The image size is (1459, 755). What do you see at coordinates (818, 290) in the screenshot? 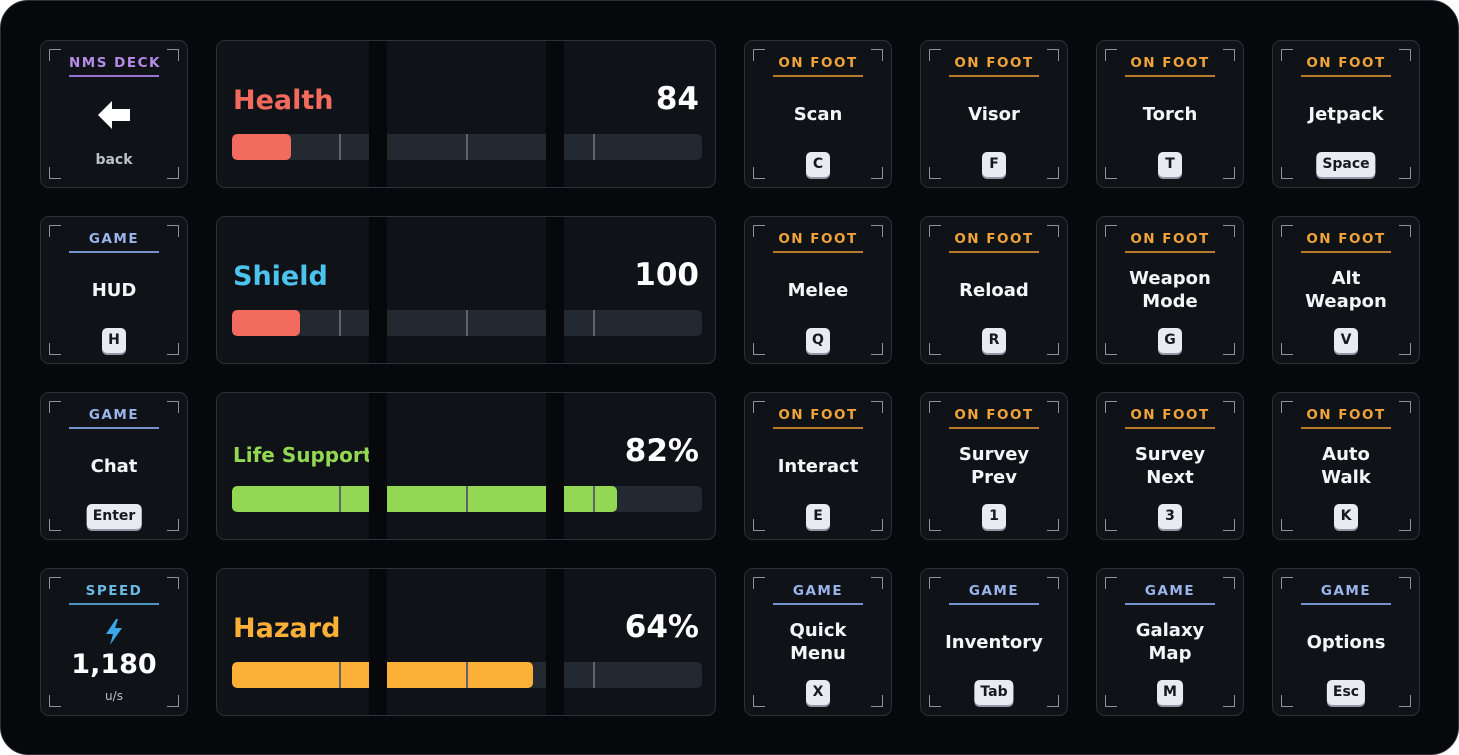
I see `action-key: ON FOOT Melee Q` at bounding box center [818, 290].